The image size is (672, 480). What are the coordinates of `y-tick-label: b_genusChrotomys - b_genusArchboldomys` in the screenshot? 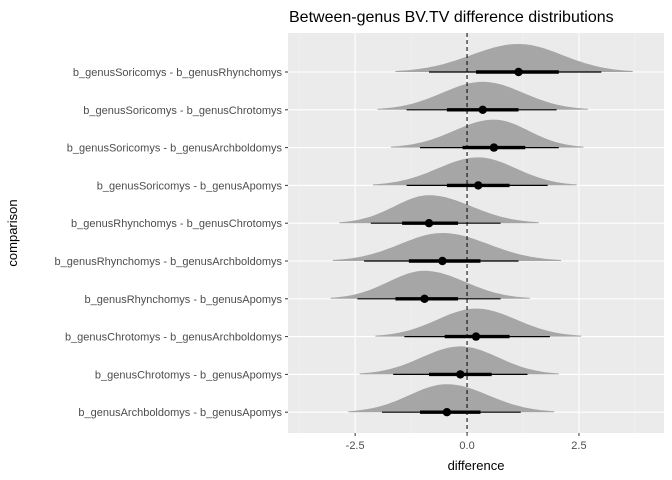 It's located at (174, 338).